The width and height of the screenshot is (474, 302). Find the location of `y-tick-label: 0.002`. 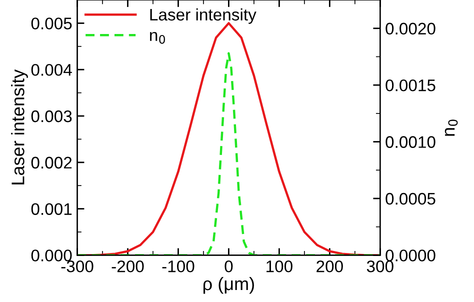

y-tick-label: 0.002 is located at coordinates (51, 162).